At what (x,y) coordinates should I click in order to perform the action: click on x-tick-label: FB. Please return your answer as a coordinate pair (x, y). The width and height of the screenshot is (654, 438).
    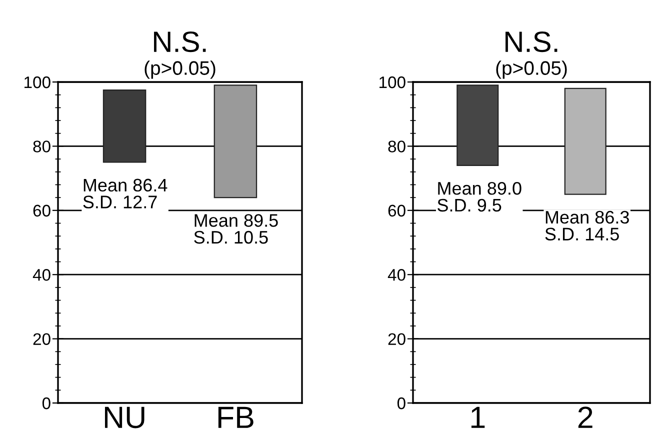
    Looking at the image, I should click on (236, 417).